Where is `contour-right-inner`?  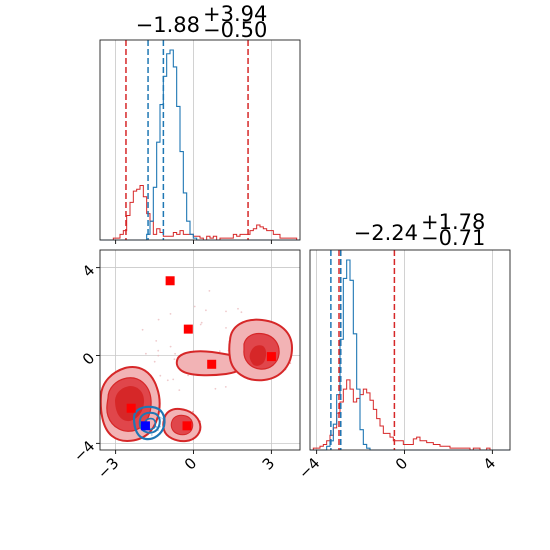
contour-right-inner is located at coordinates (258, 355).